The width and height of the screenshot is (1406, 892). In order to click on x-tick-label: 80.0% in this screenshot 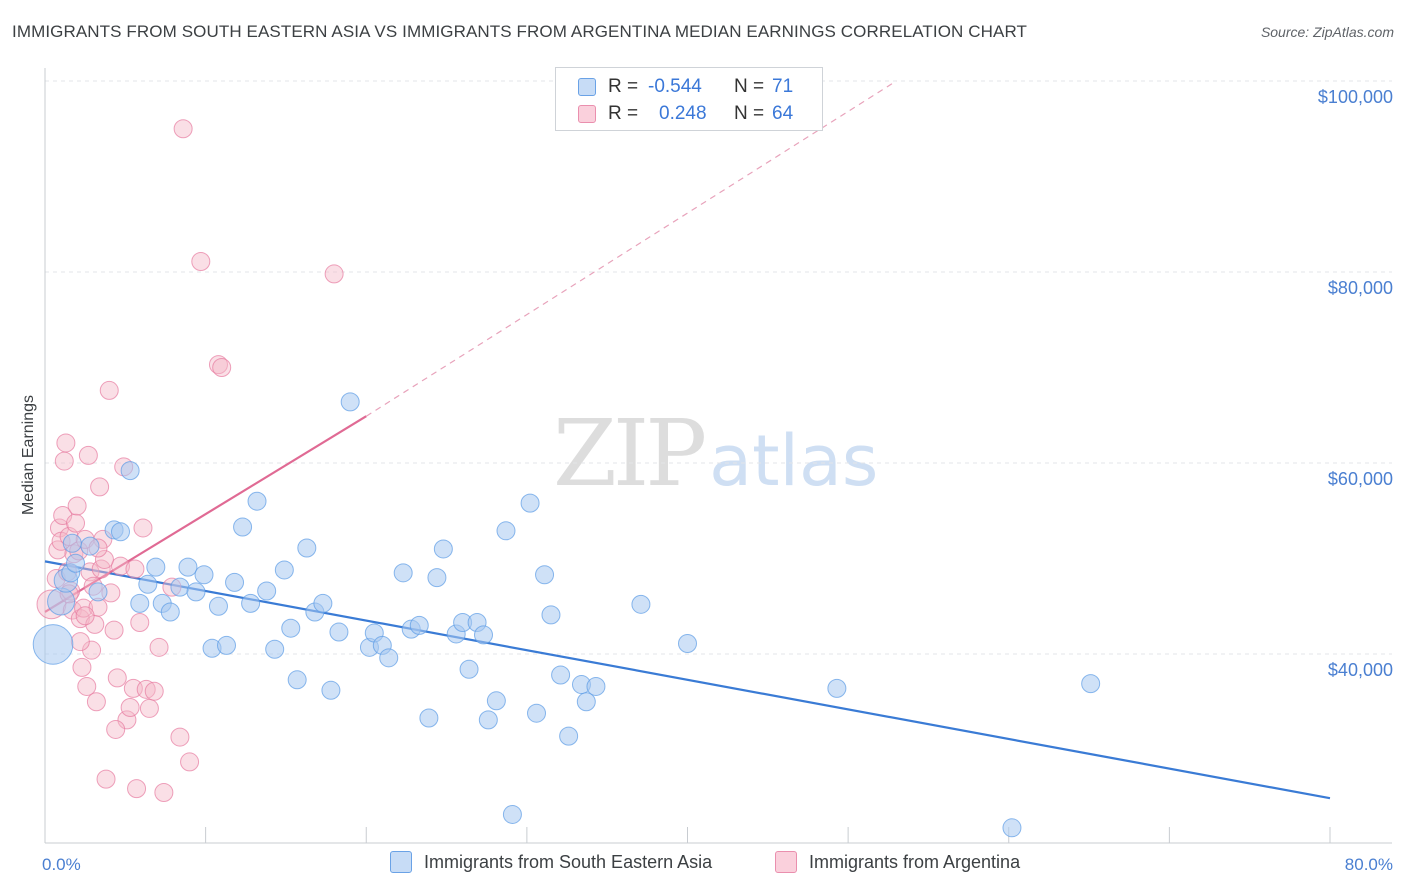, I will do `click(1369, 864)`.